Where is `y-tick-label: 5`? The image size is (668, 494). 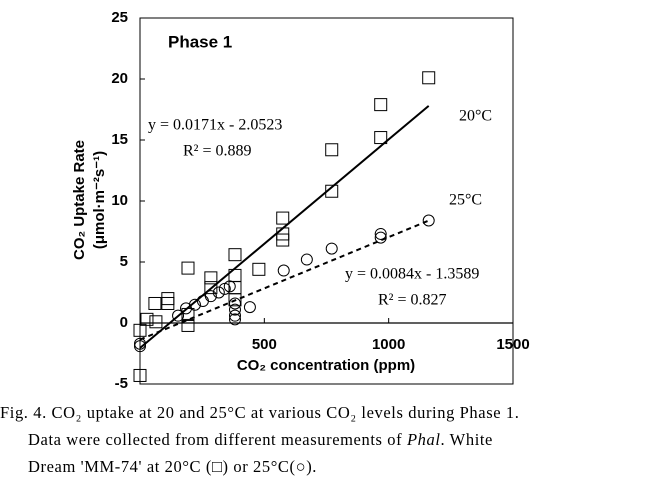 y-tick-label: 5 is located at coordinates (124, 261).